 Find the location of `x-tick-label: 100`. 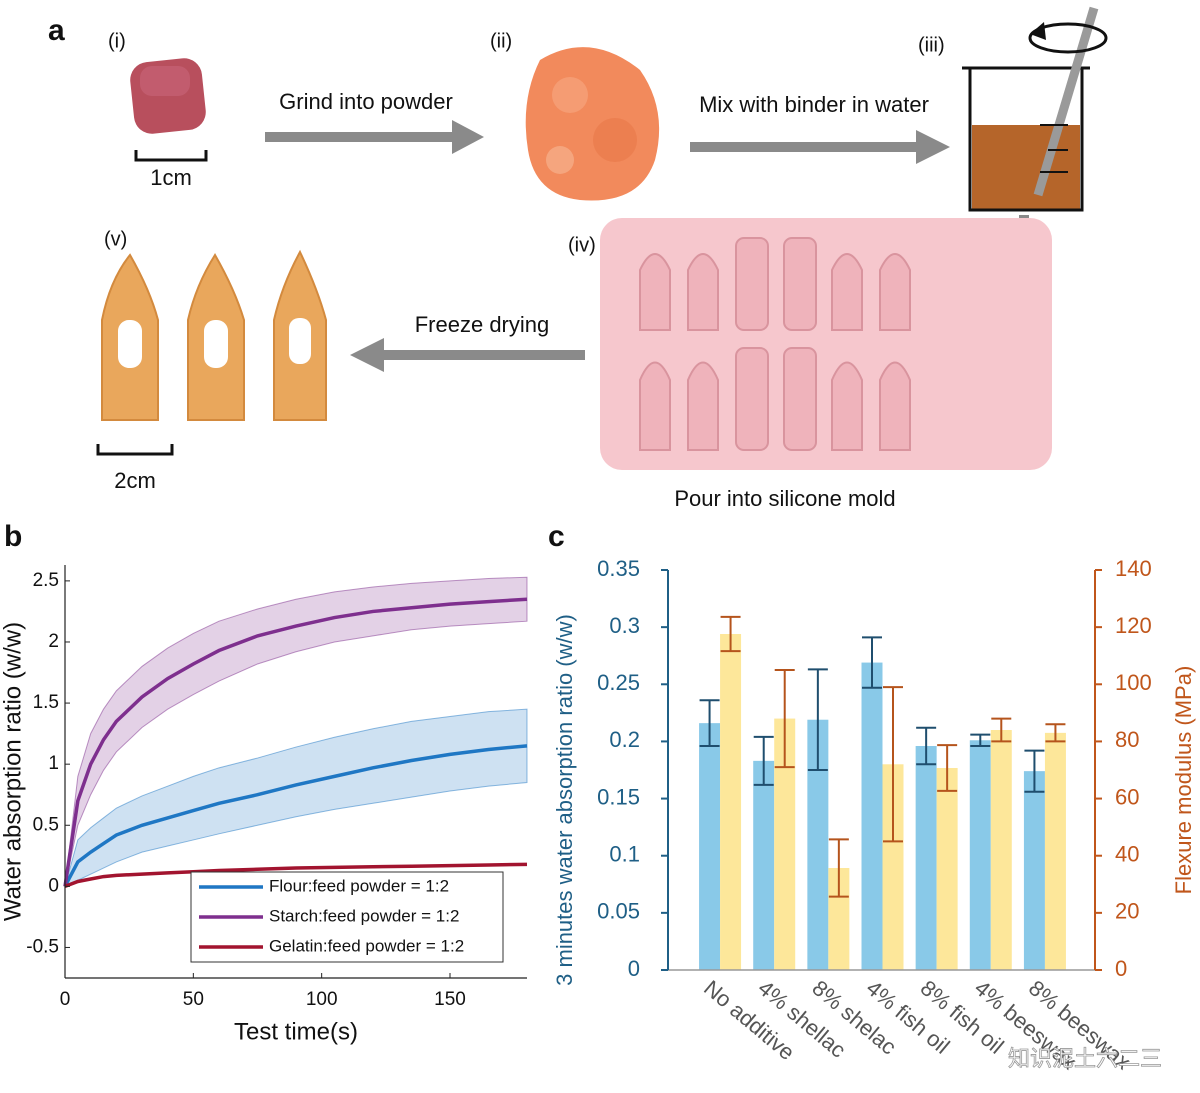

x-tick-label: 100 is located at coordinates (322, 999).